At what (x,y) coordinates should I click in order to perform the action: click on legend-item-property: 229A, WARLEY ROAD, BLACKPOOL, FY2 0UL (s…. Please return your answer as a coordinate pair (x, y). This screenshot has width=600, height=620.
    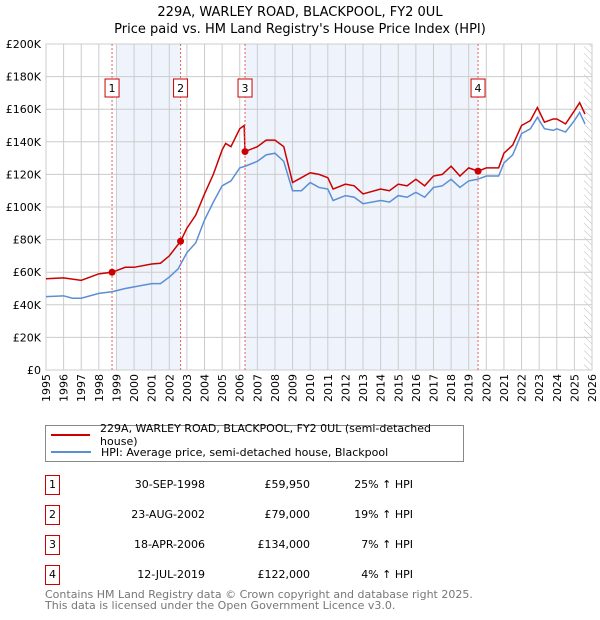
    Looking at the image, I should click on (257, 435).